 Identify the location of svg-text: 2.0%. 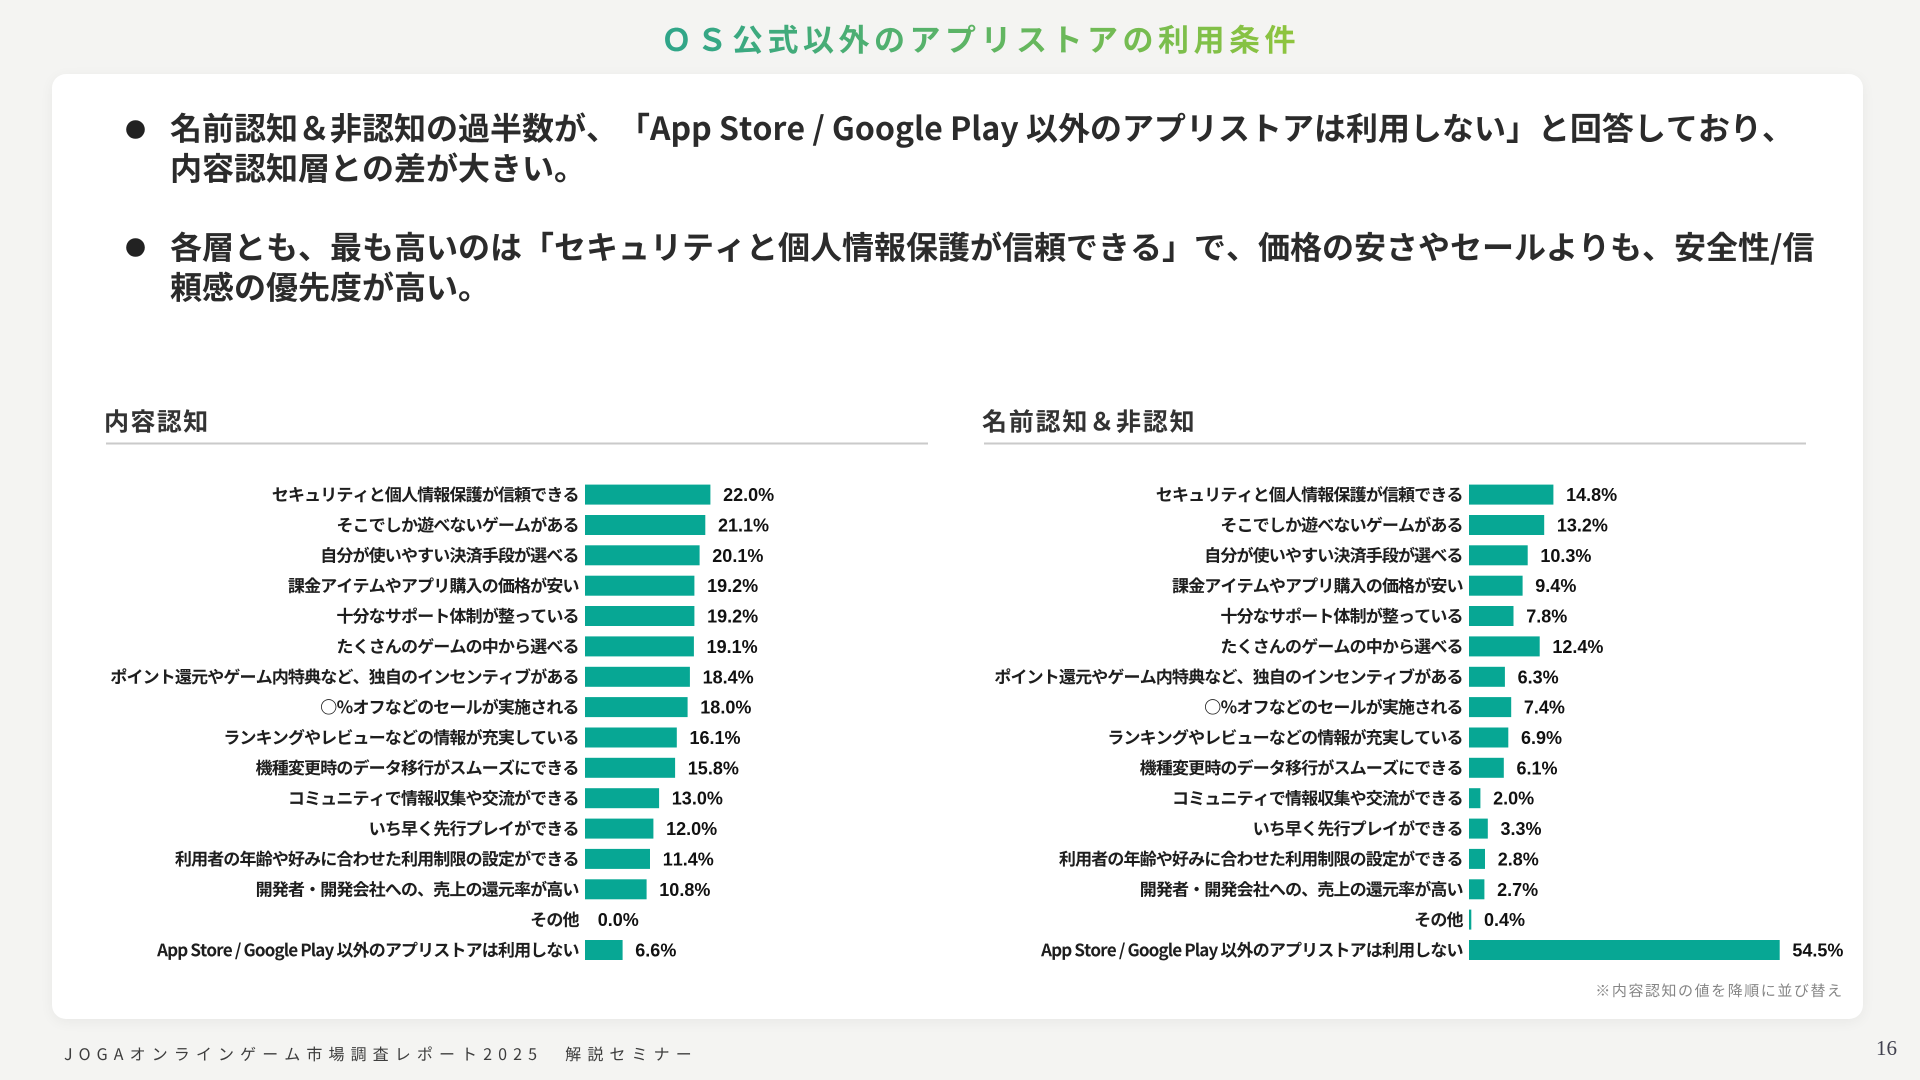
(1513, 799).